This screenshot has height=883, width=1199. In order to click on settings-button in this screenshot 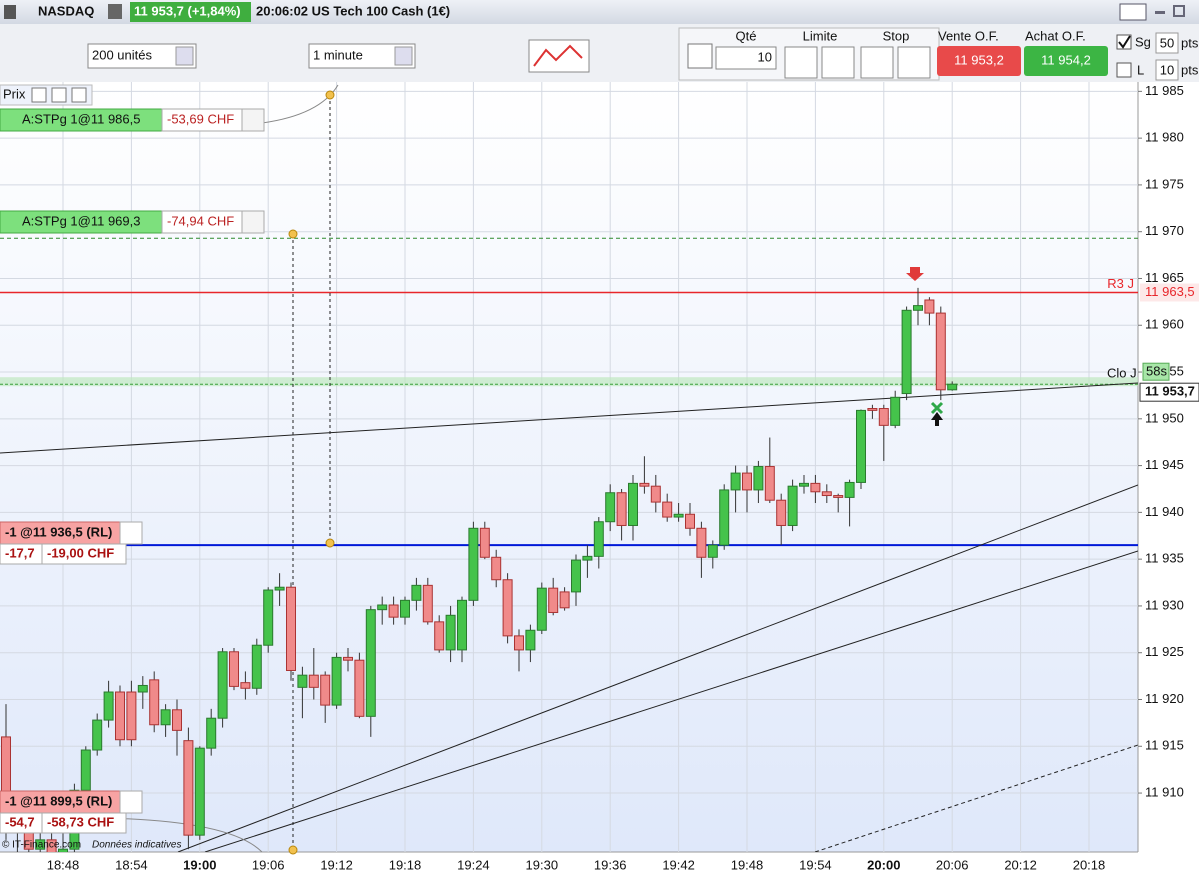, I will do `click(700, 56)`.